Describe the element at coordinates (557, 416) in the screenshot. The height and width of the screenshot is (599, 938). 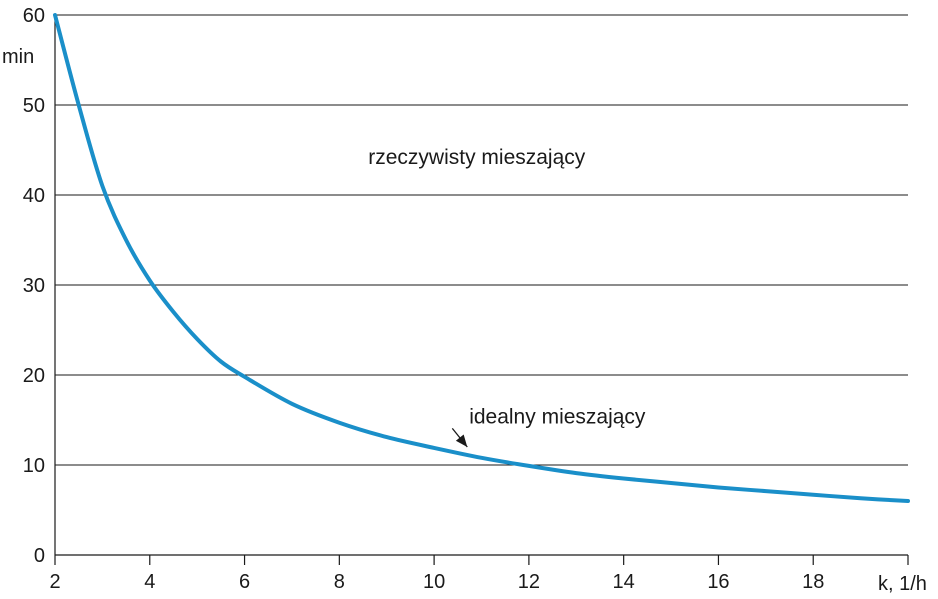
I see `annotation-1: idealny mieszający` at that location.